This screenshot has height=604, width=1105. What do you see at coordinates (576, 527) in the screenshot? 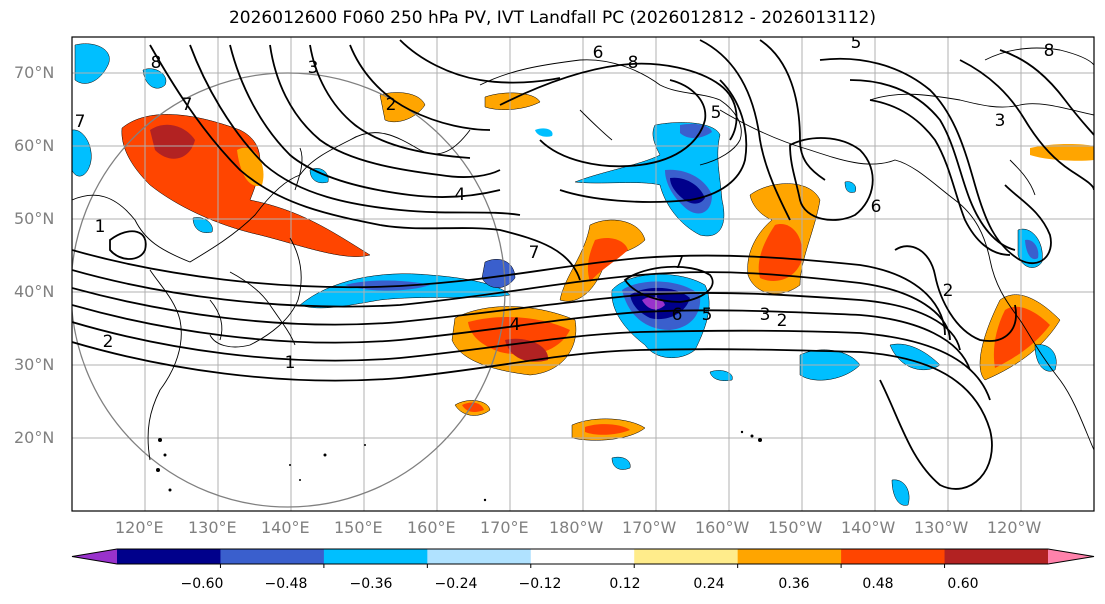
I see `lon-label: 180°W` at bounding box center [576, 527].